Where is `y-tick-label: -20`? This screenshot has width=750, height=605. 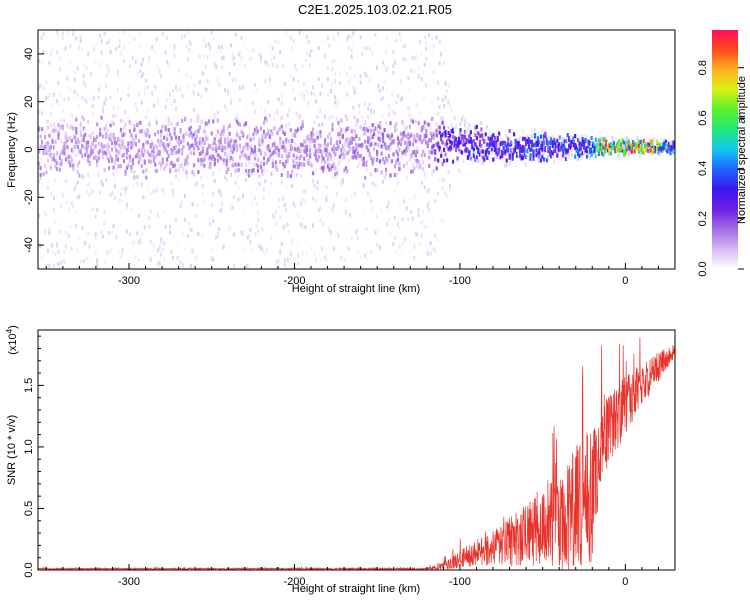 y-tick-label: -20 is located at coordinates (29, 197).